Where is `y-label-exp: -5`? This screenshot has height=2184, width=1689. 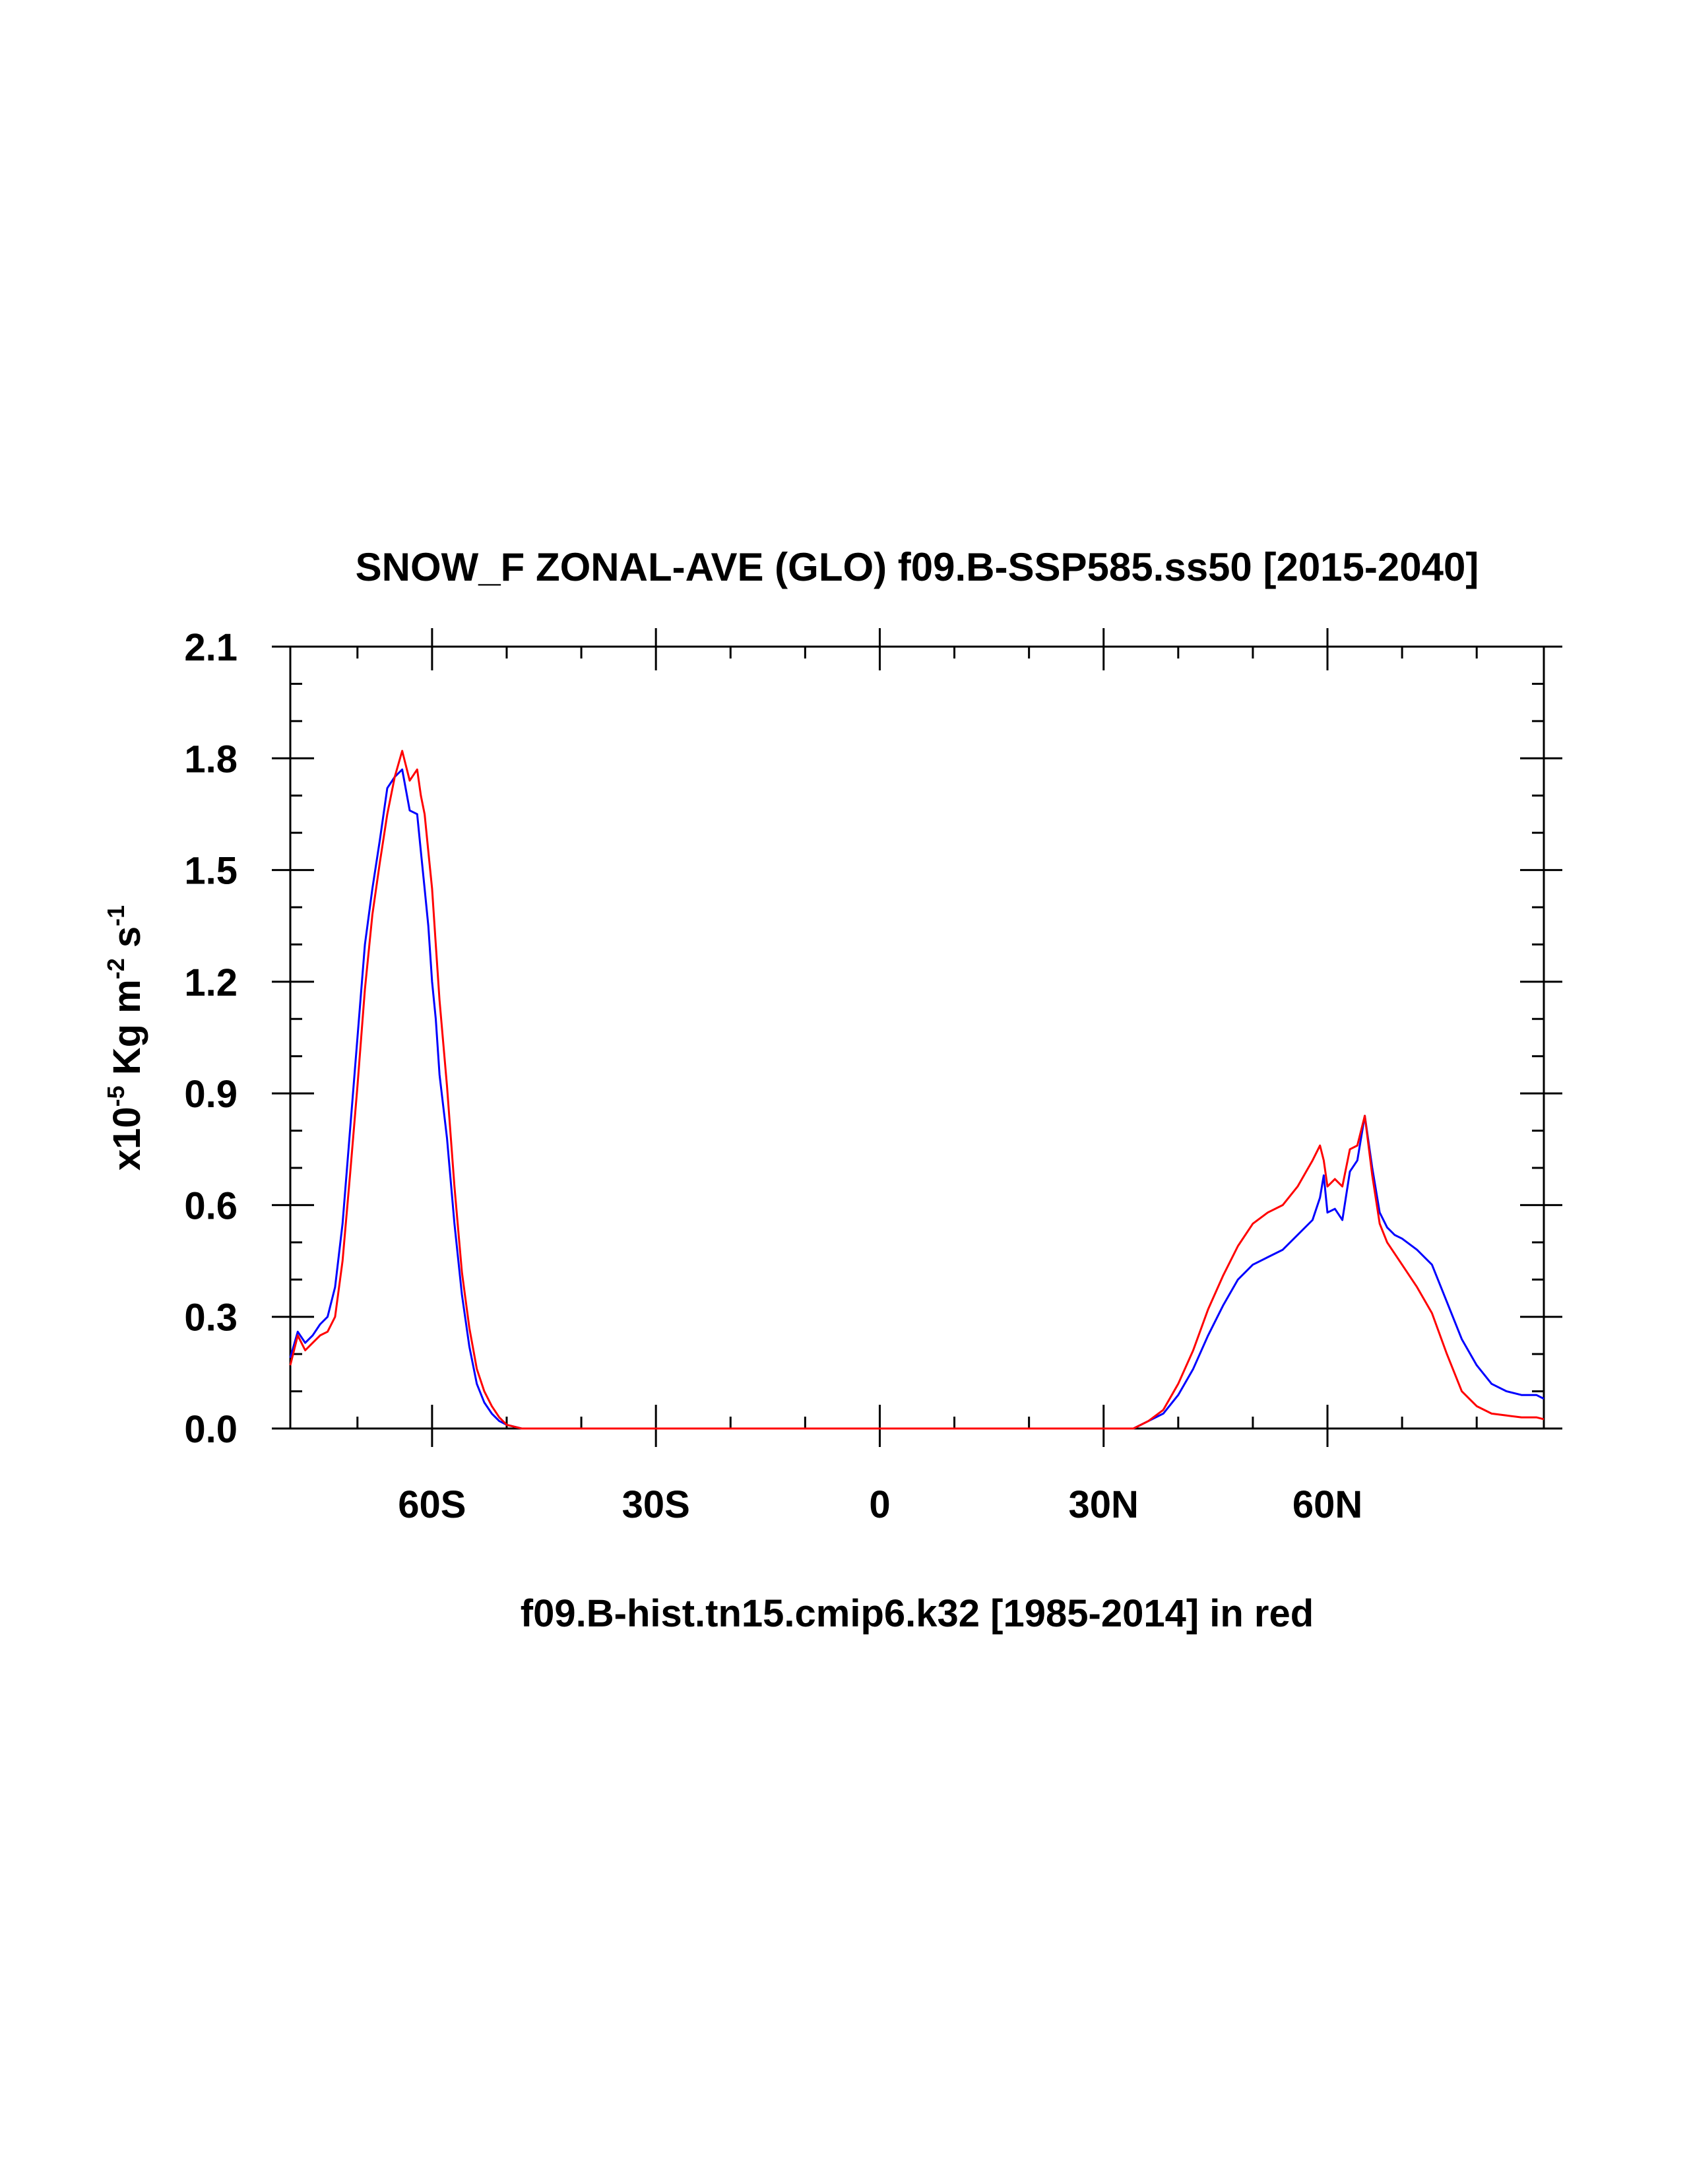
y-label-exp: -5 is located at coordinates (115, 1096).